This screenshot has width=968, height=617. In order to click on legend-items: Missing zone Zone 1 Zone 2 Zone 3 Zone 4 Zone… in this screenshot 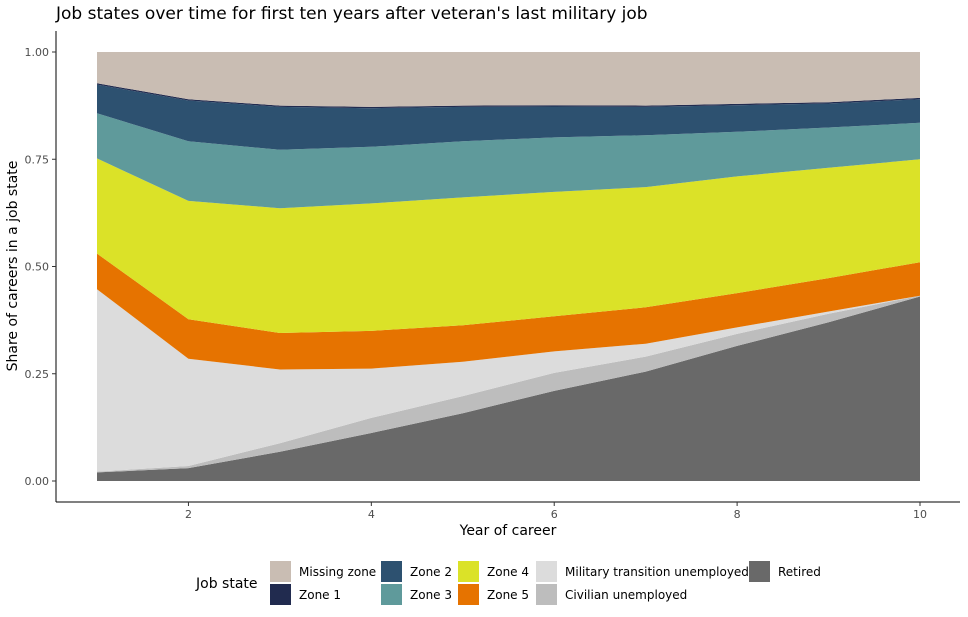, I will do `click(545, 583)`.